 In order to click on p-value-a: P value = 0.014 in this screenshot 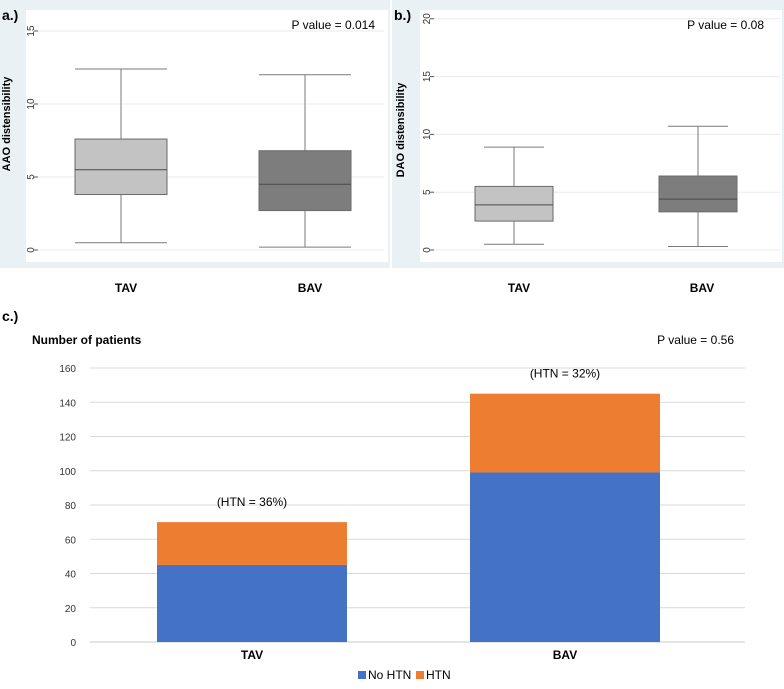, I will do `click(333, 25)`.